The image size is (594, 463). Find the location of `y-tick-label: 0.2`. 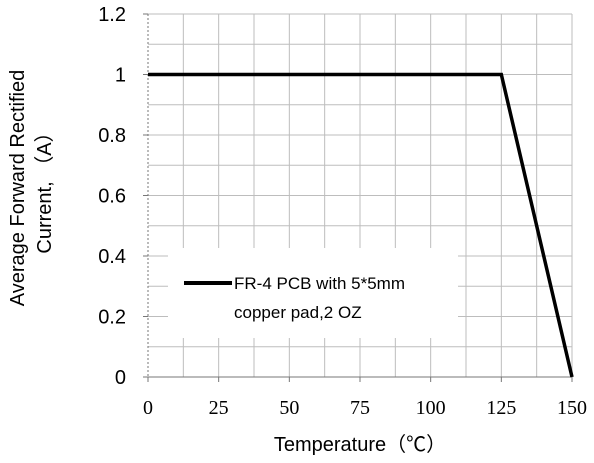

y-tick-label: 0.2 is located at coordinates (112, 318).